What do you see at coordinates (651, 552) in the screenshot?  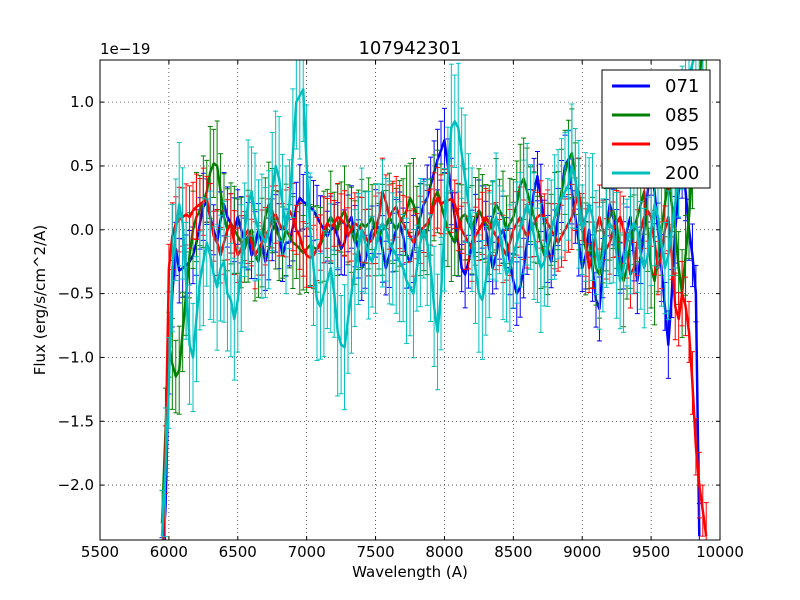 I see `x-tick-label: 9500` at bounding box center [651, 552].